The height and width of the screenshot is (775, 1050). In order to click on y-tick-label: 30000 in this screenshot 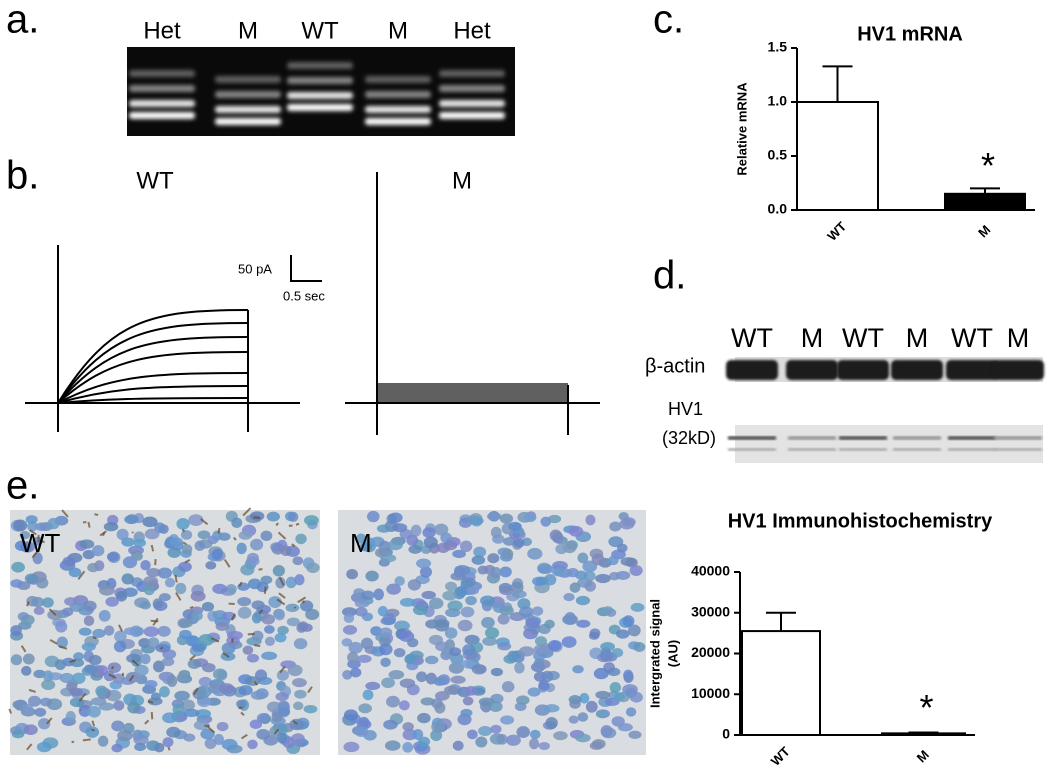, I will do `click(710, 611)`.